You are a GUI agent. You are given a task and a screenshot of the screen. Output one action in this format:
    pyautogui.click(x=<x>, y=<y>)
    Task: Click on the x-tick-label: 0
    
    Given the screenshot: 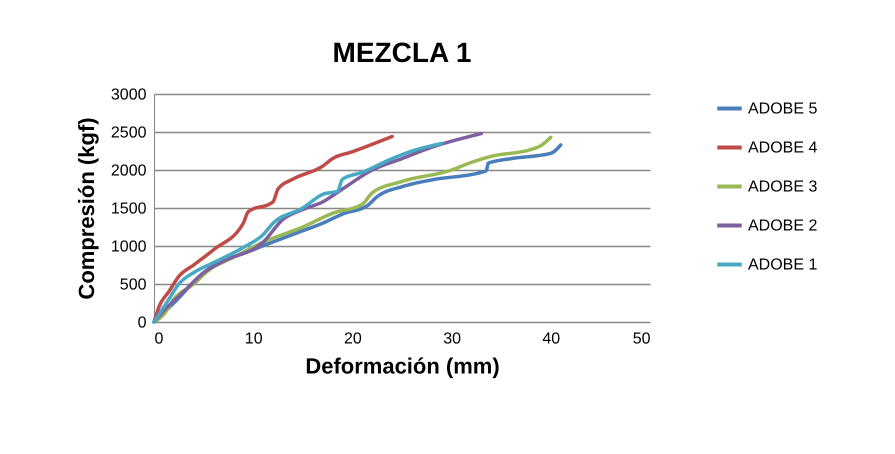 What is the action you would take?
    pyautogui.click(x=159, y=339)
    